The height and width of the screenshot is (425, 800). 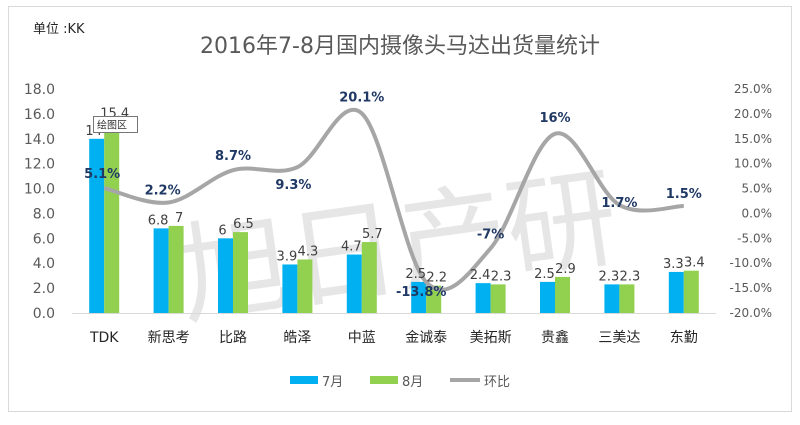 What do you see at coordinates (753, 164) in the screenshot?
I see `right-axis-tick: 10.0%` at bounding box center [753, 164].